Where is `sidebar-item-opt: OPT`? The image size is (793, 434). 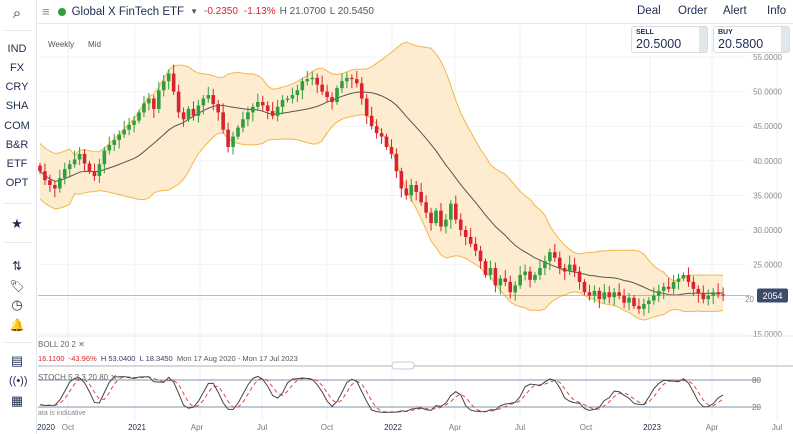
sidebar-item-opt: OPT is located at coordinates (17, 183).